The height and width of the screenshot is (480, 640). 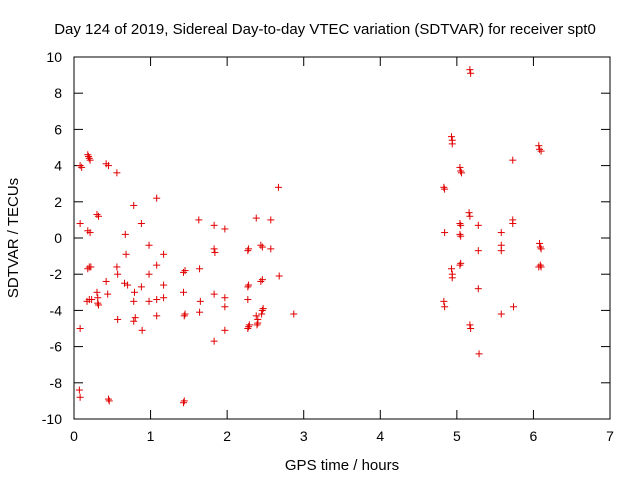 I want to click on x-tick-label: 7, so click(x=610, y=436).